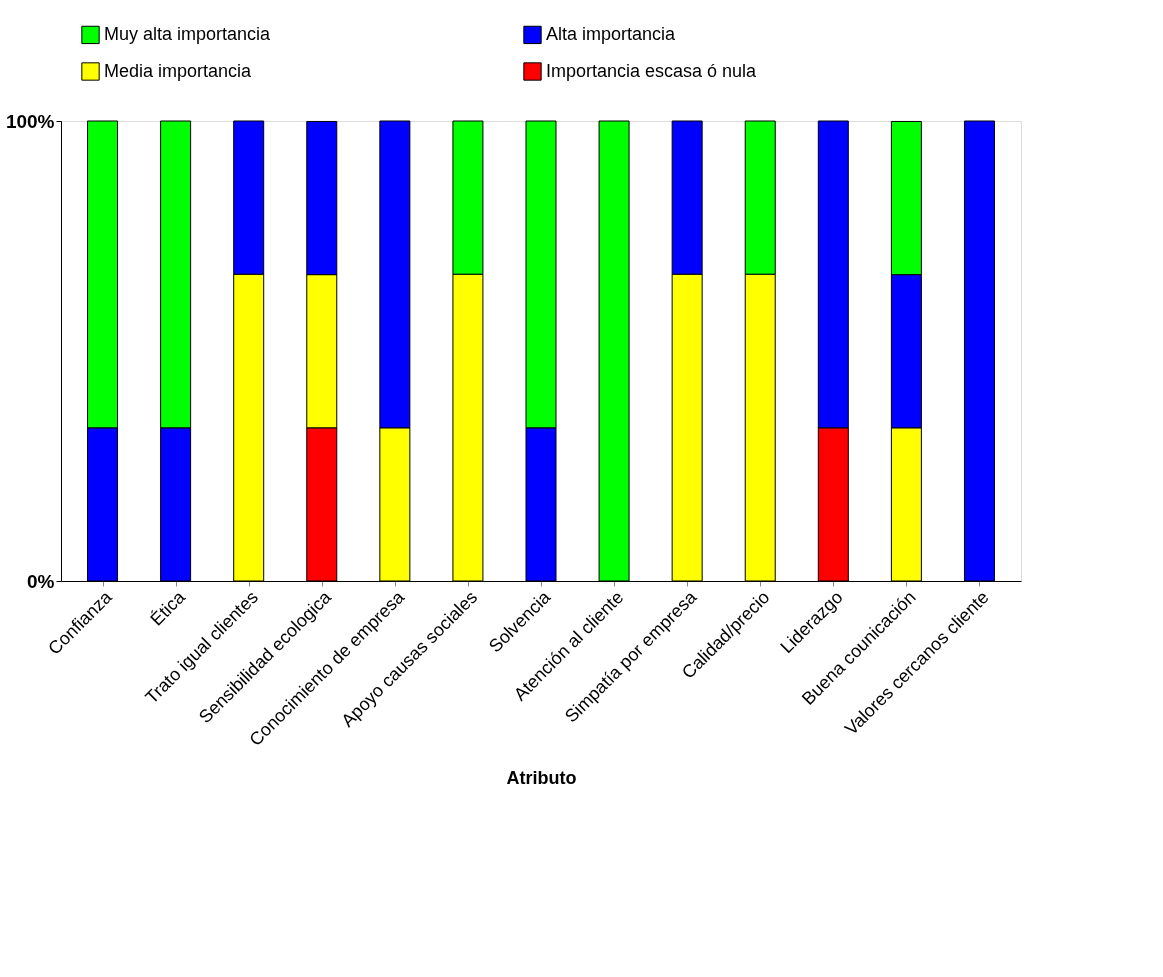 This screenshot has width=1163, height=977. I want to click on x-axis-title: Atributo, so click(541, 777).